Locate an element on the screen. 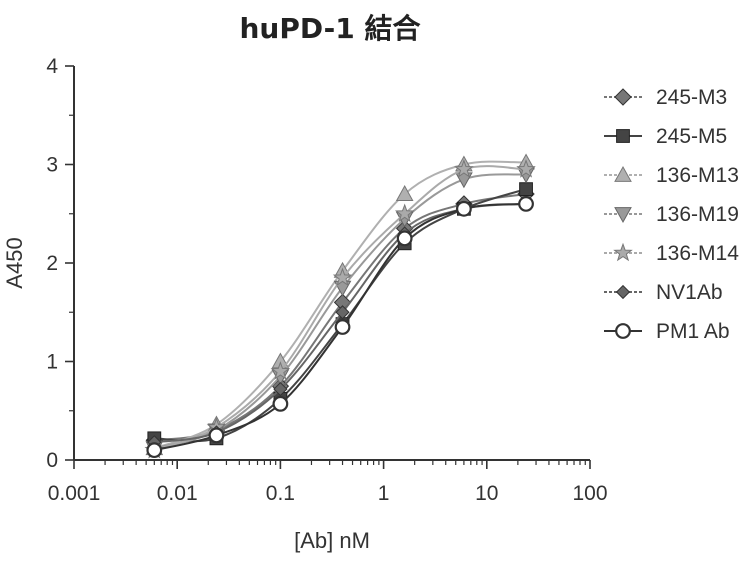 The width and height of the screenshot is (752, 561). x-tick-label: 100 is located at coordinates (589, 493).